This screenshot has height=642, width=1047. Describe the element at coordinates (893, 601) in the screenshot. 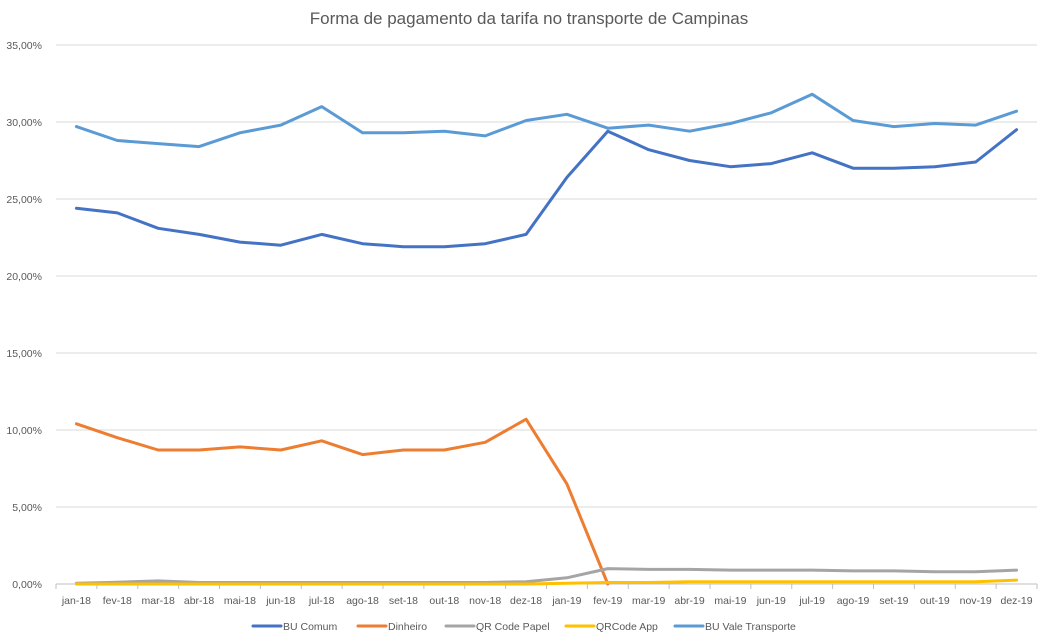

I see `x-tick-label: set-19` at that location.